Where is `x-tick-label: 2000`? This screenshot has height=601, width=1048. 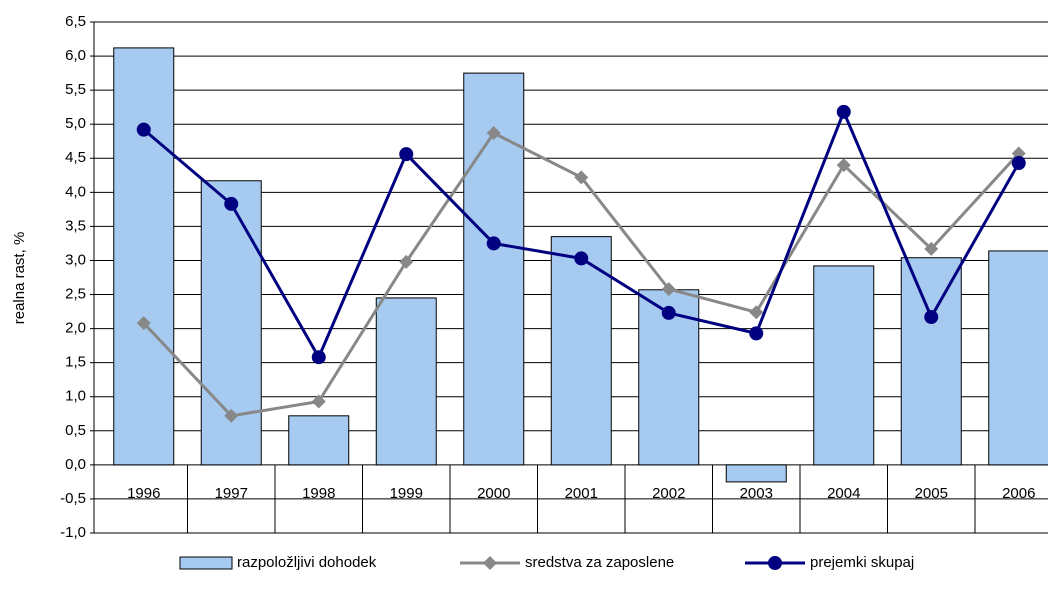
x-tick-label: 2000 is located at coordinates (493, 493).